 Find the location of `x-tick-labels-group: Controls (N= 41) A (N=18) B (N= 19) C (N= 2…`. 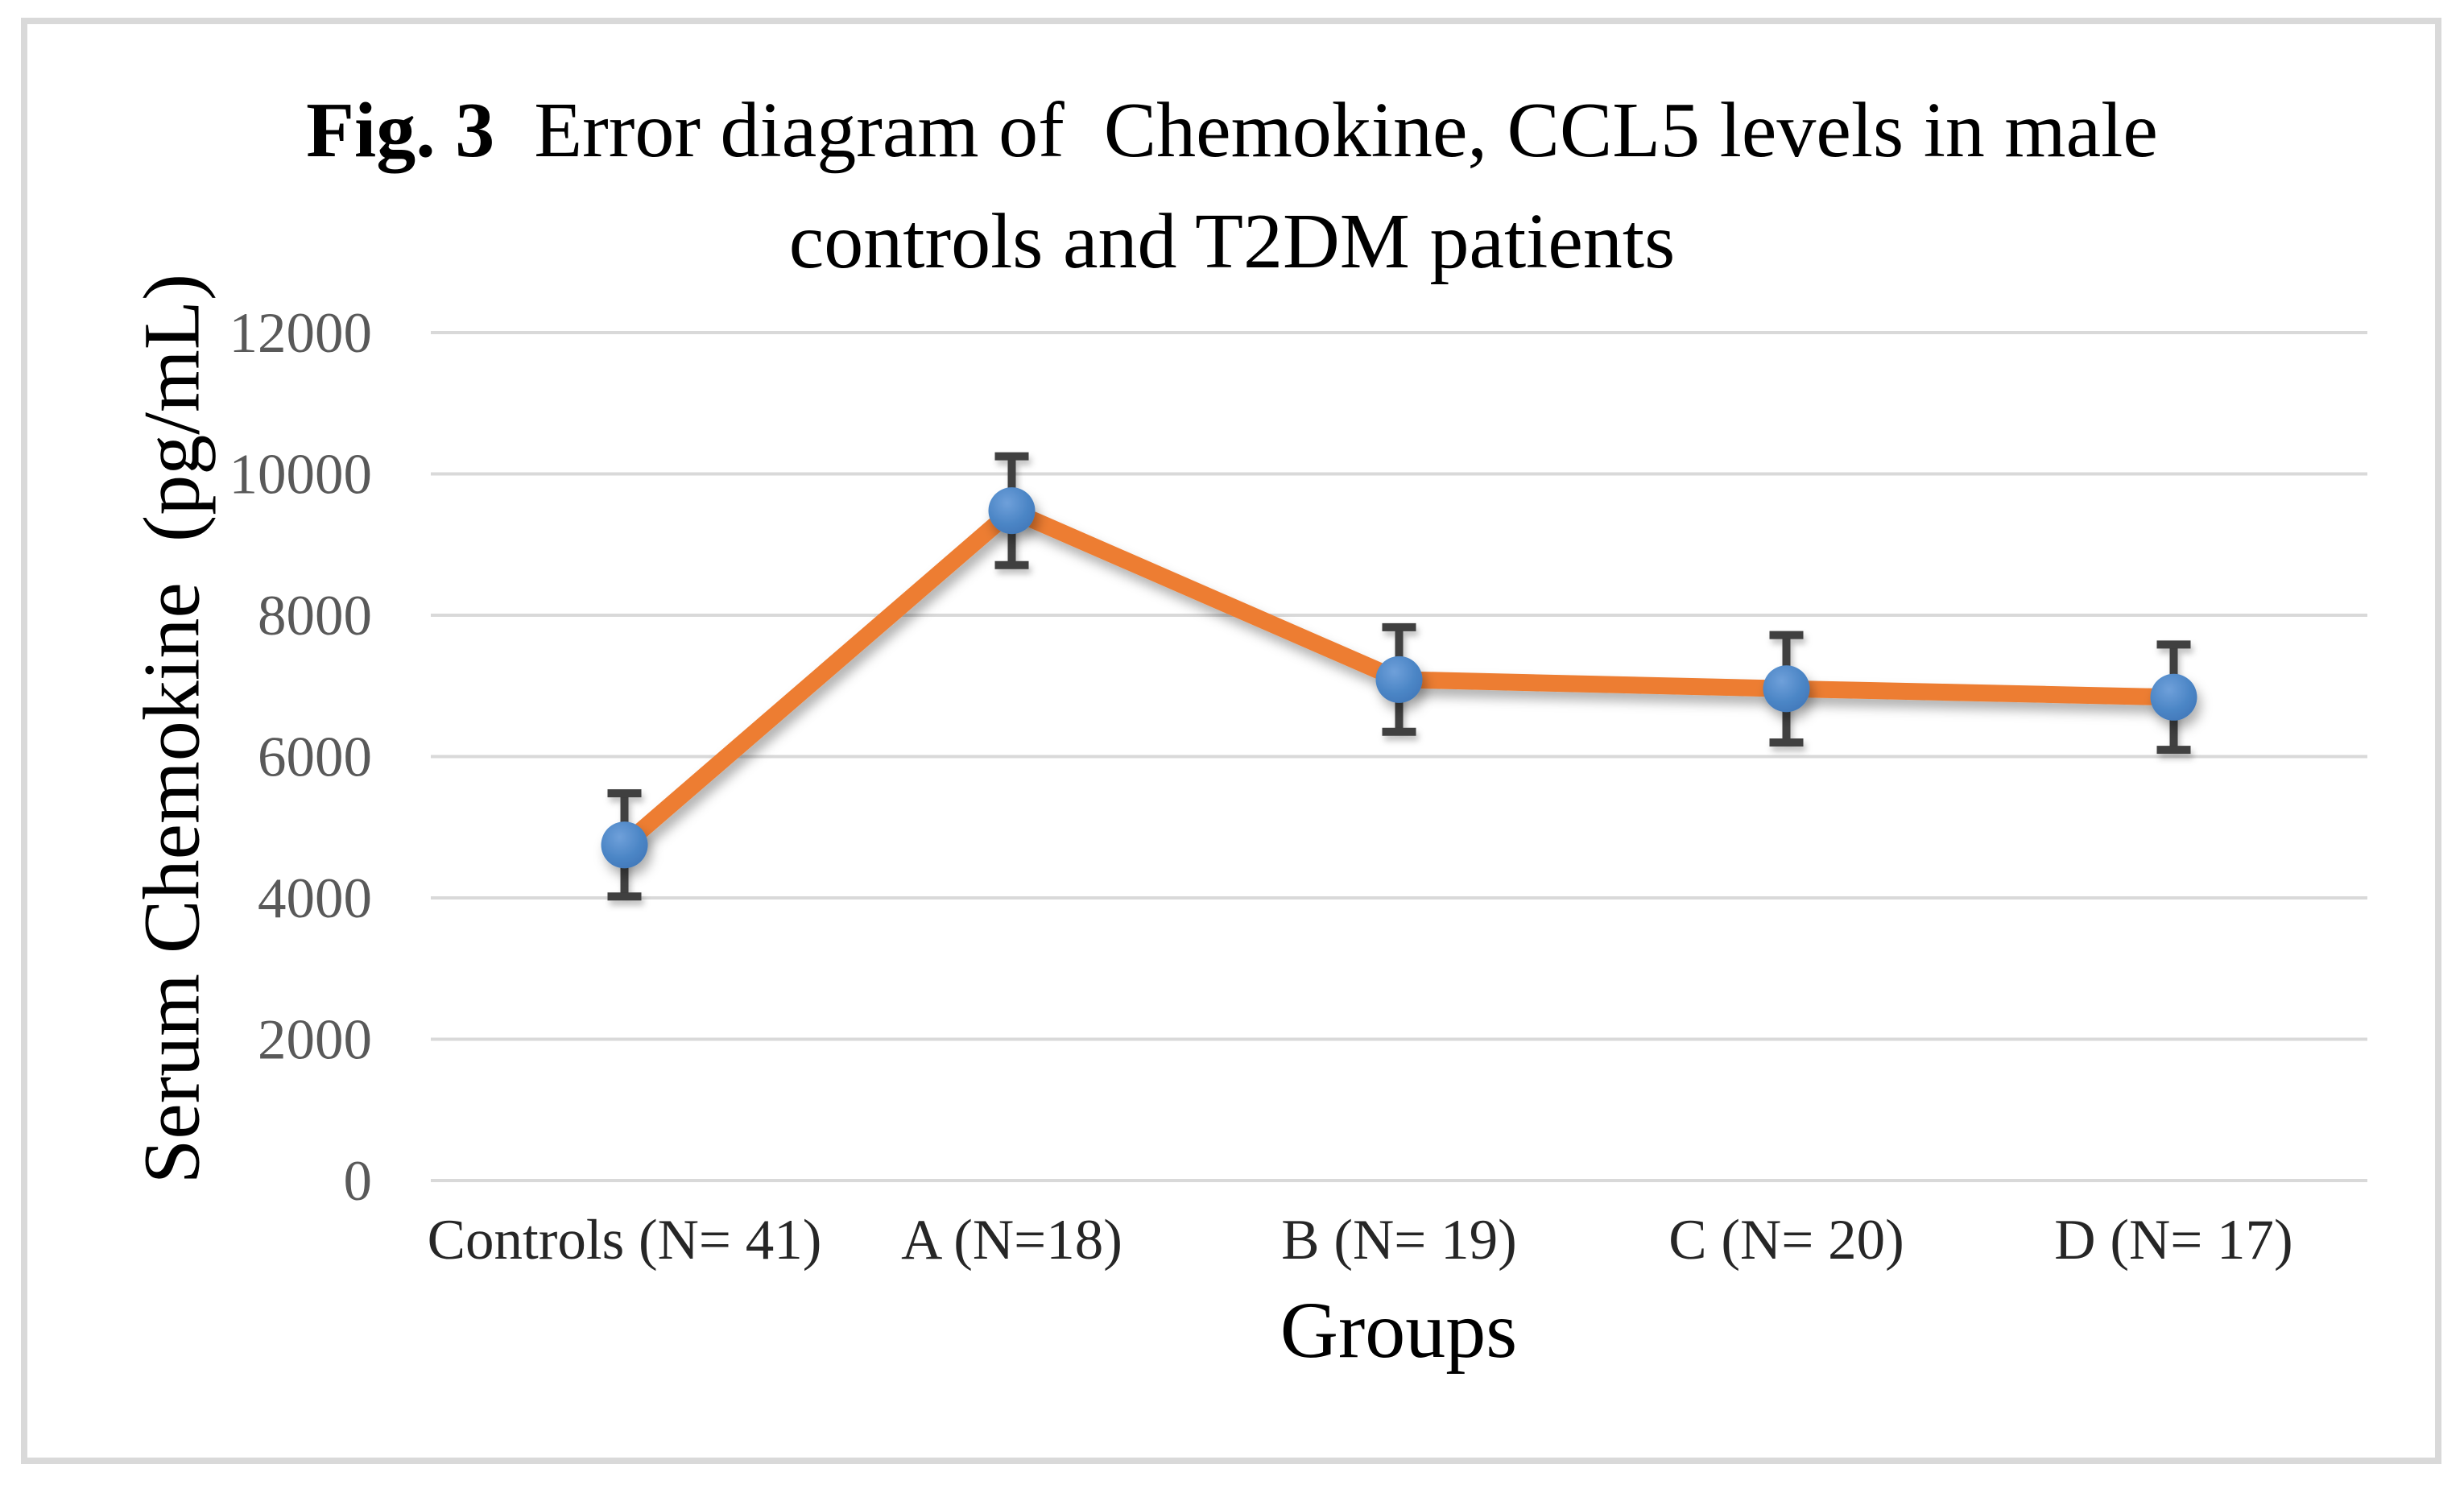

x-tick-labels-group: Controls (N= 41) A (N=18) B (N= 19) C (N= 2… is located at coordinates (1360, 1240).